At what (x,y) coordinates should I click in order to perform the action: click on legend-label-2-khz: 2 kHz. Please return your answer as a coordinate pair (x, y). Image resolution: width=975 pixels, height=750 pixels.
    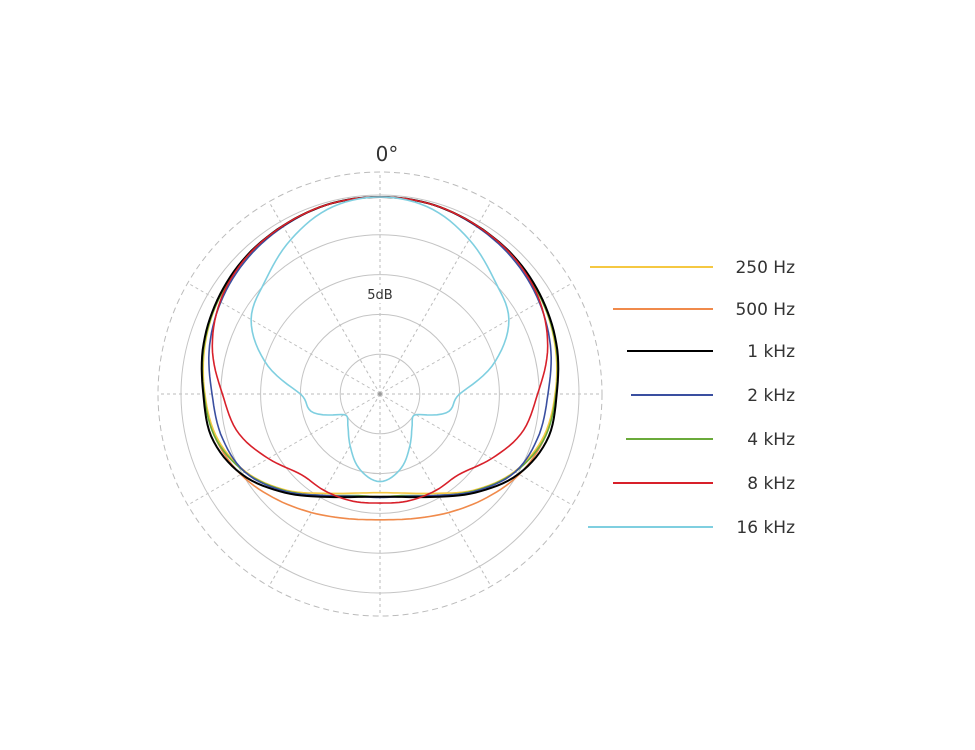
    Looking at the image, I should click on (771, 396).